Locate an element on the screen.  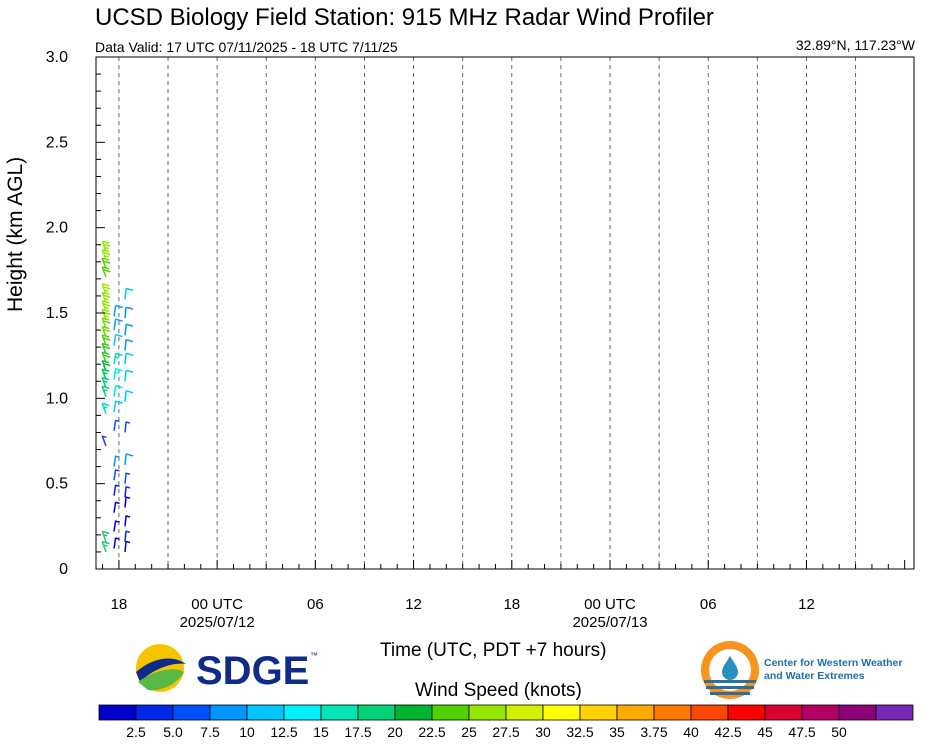
y-tick-label: 1.5 is located at coordinates (57, 313).